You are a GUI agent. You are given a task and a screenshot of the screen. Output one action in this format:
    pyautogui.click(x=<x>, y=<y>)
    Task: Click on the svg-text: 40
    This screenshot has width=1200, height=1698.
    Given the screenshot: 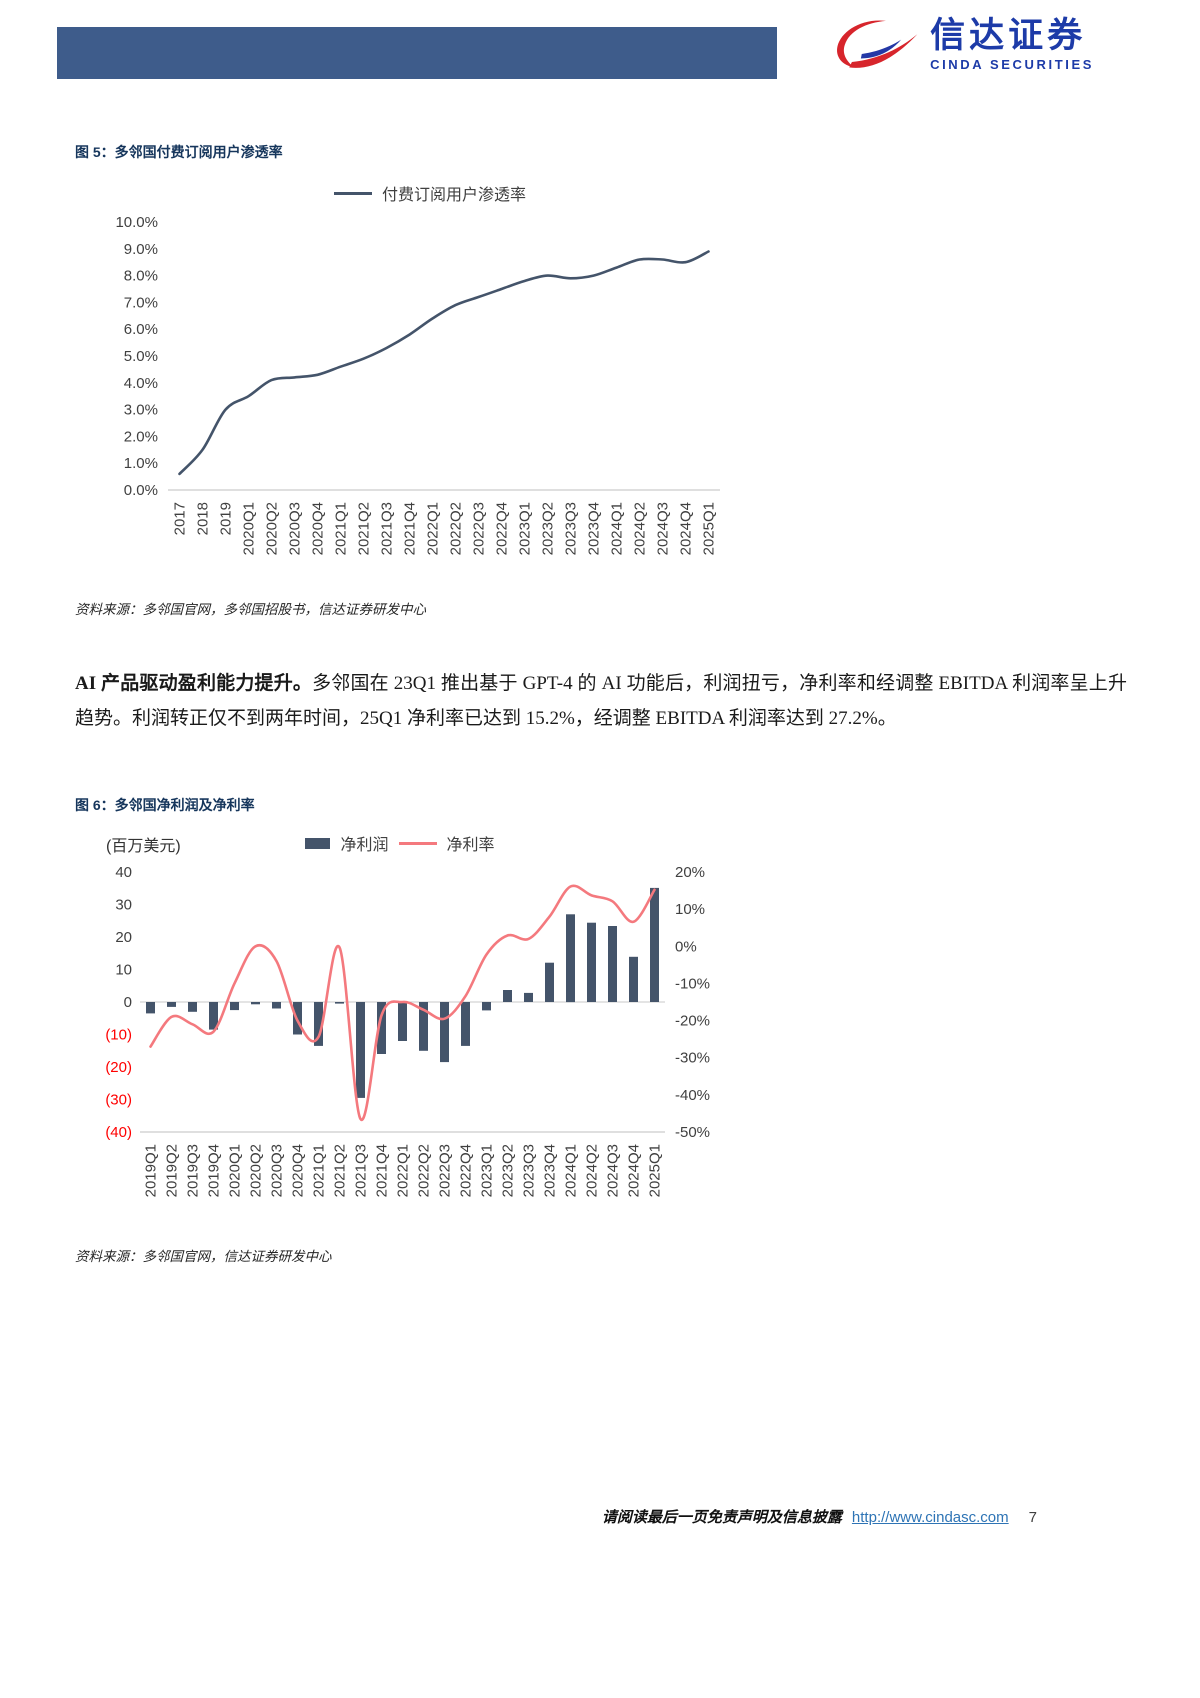 What is the action you would take?
    pyautogui.click(x=123, y=872)
    